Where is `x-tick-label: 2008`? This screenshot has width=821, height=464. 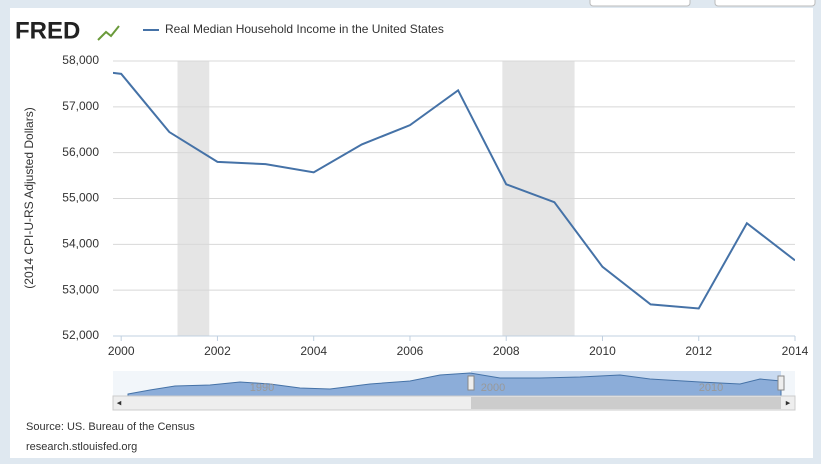
x-tick-label: 2008 is located at coordinates (506, 351).